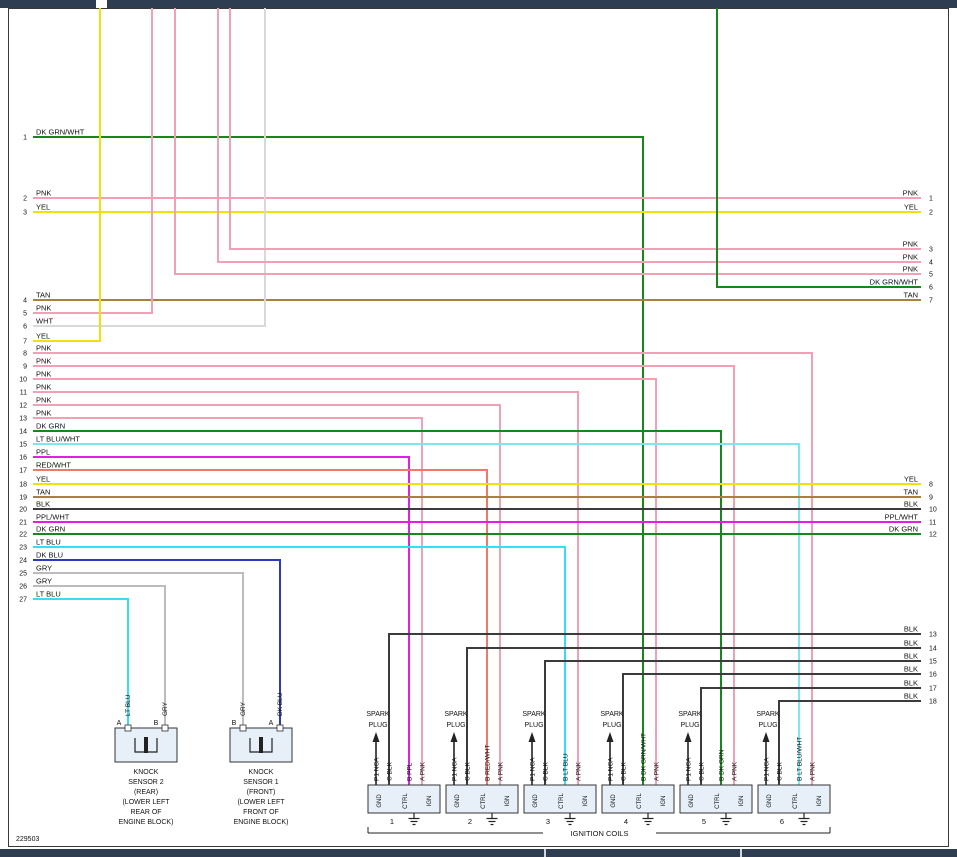 The width and height of the screenshot is (957, 857). What do you see at coordinates (25, 354) in the screenshot?
I see `left-terminal-number: 8` at bounding box center [25, 354].